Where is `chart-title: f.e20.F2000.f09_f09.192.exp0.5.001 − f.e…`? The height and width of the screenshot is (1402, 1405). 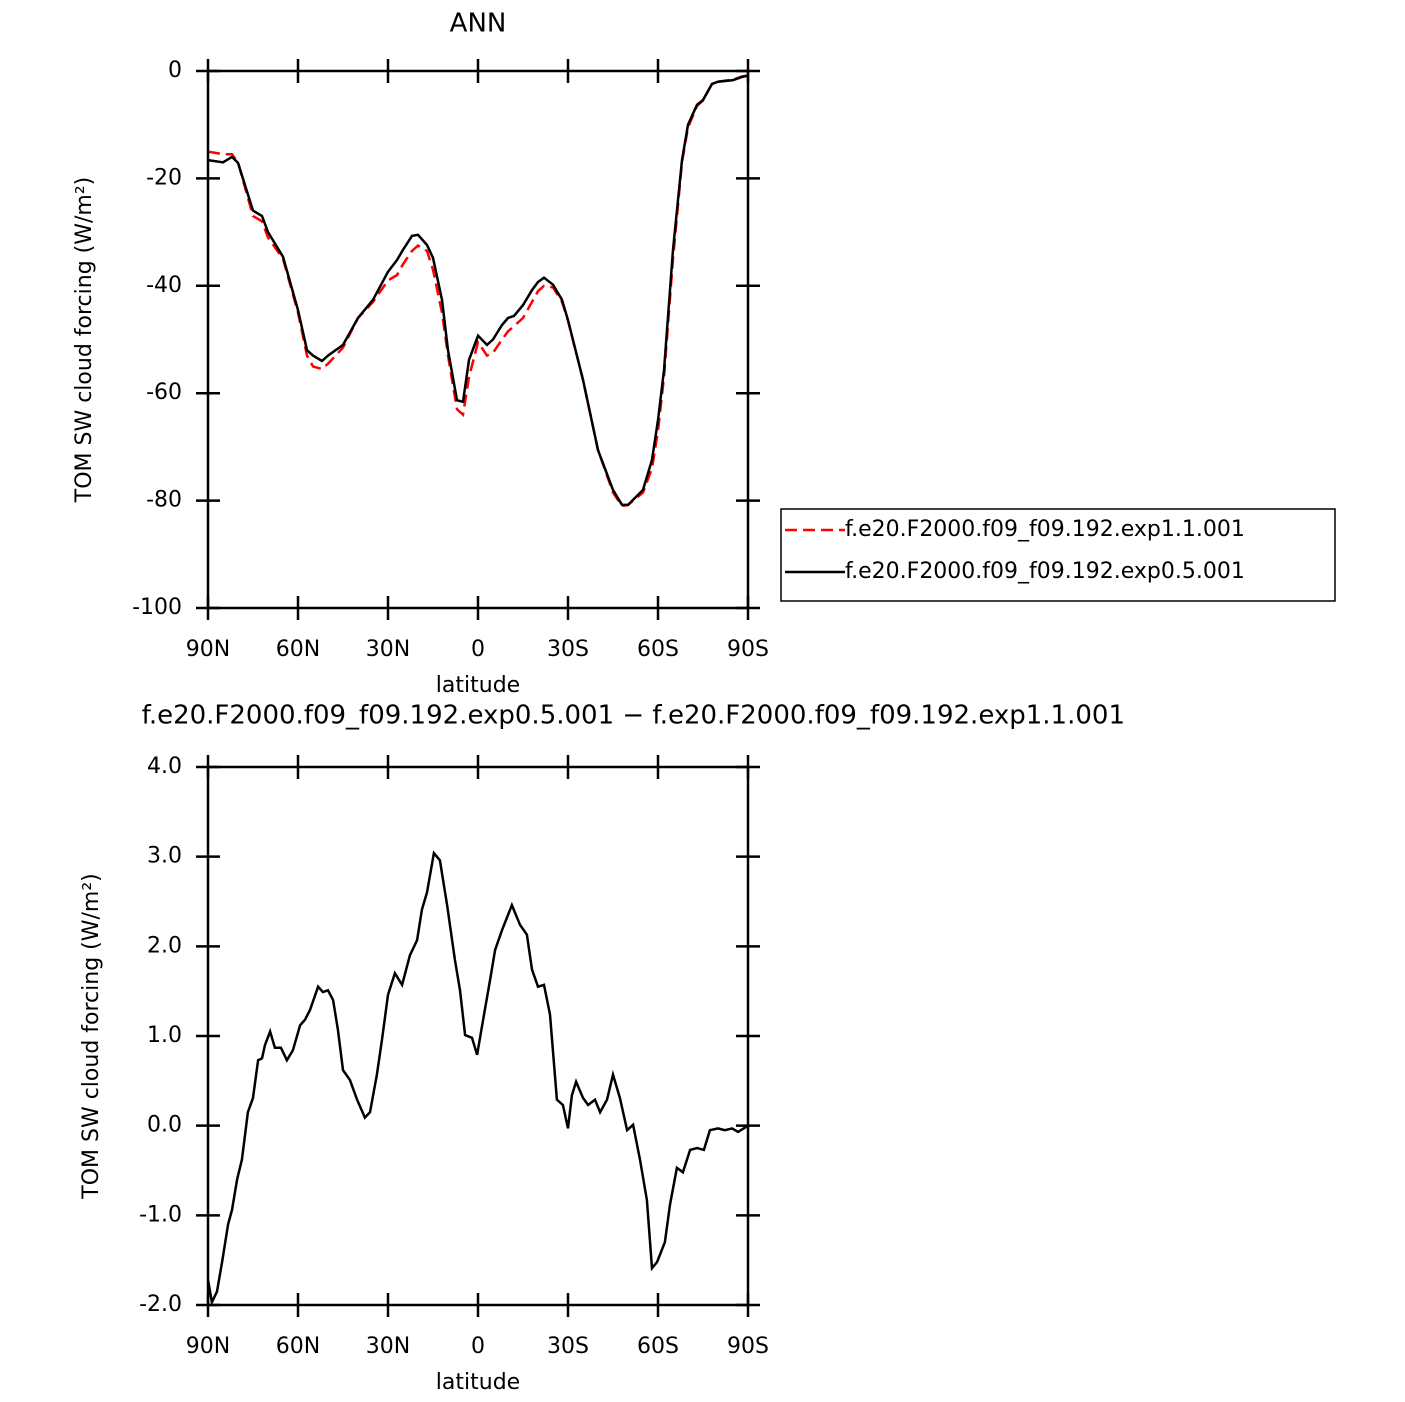 chart-title: f.e20.F2000.f09_f09.192.exp0.5.001 − f.e… is located at coordinates (633, 716).